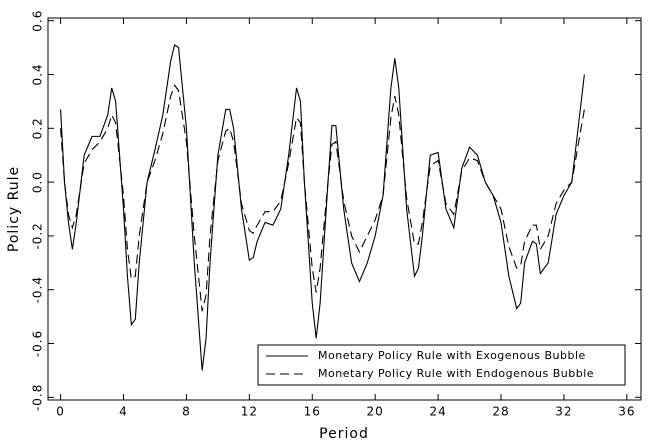  What do you see at coordinates (60, 412) in the screenshot?
I see `x-tick-label: 0` at bounding box center [60, 412].